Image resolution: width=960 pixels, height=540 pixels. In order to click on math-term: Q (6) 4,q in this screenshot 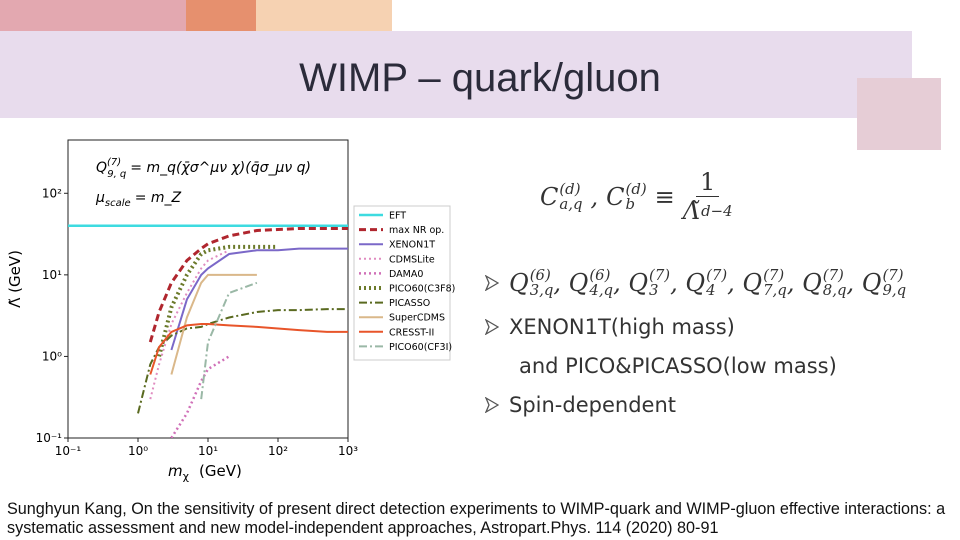, I will do `click(591, 283)`.